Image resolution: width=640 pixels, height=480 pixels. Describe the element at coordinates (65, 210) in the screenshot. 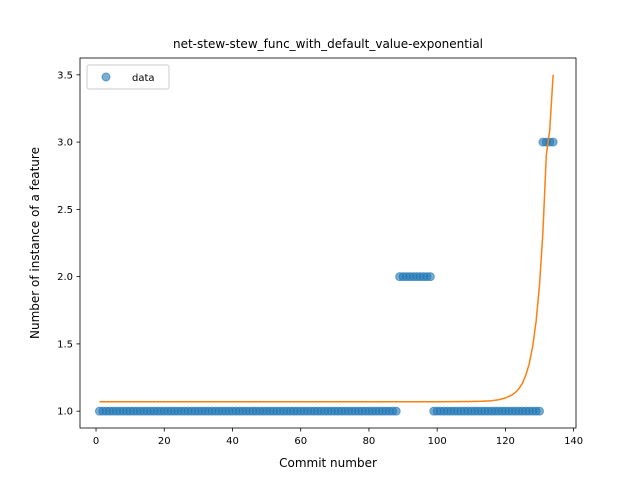

I see `y-tick-label: 2.5` at that location.